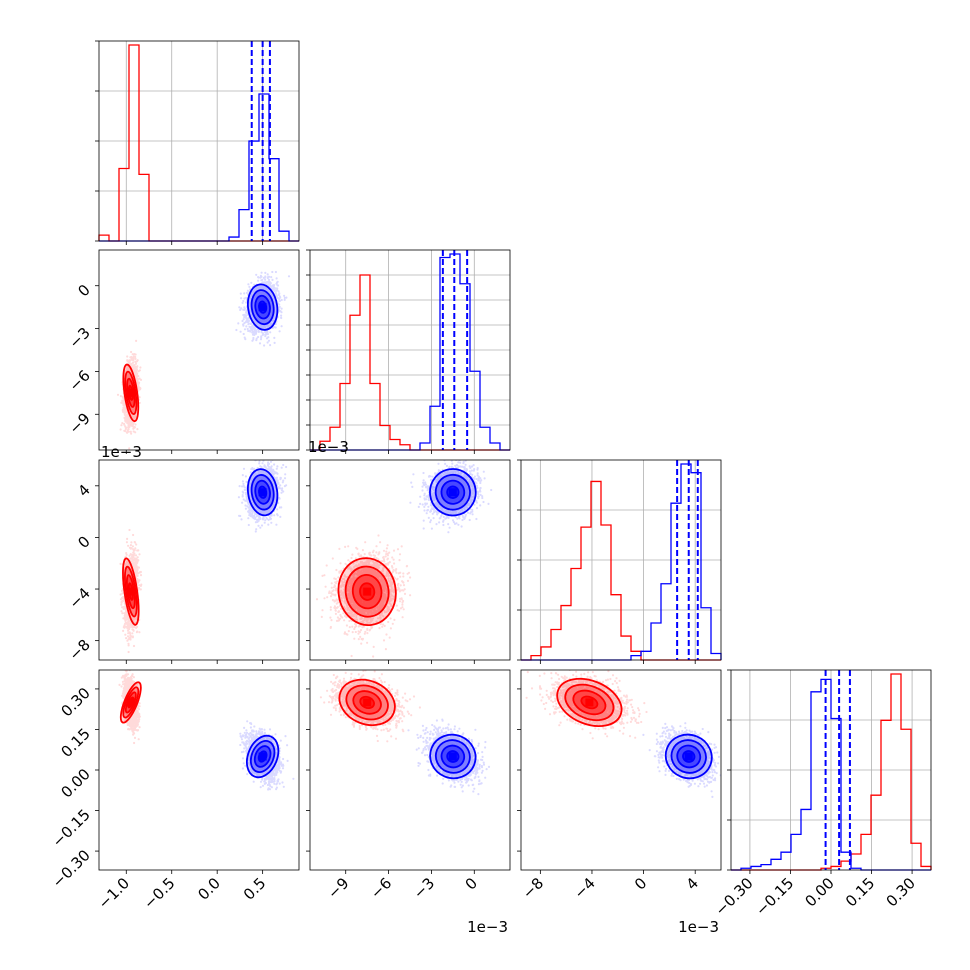  Describe the element at coordinates (621, 570) in the screenshot. I see `histogram-red-step` at that location.